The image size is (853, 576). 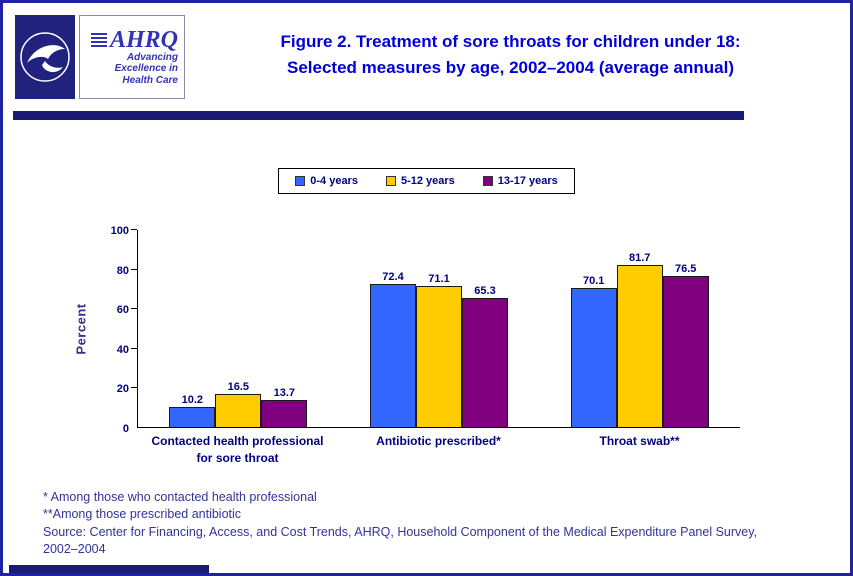 I want to click on legend-row: 0-4 years 5-12 years 13-17 years, so click(x=426, y=181).